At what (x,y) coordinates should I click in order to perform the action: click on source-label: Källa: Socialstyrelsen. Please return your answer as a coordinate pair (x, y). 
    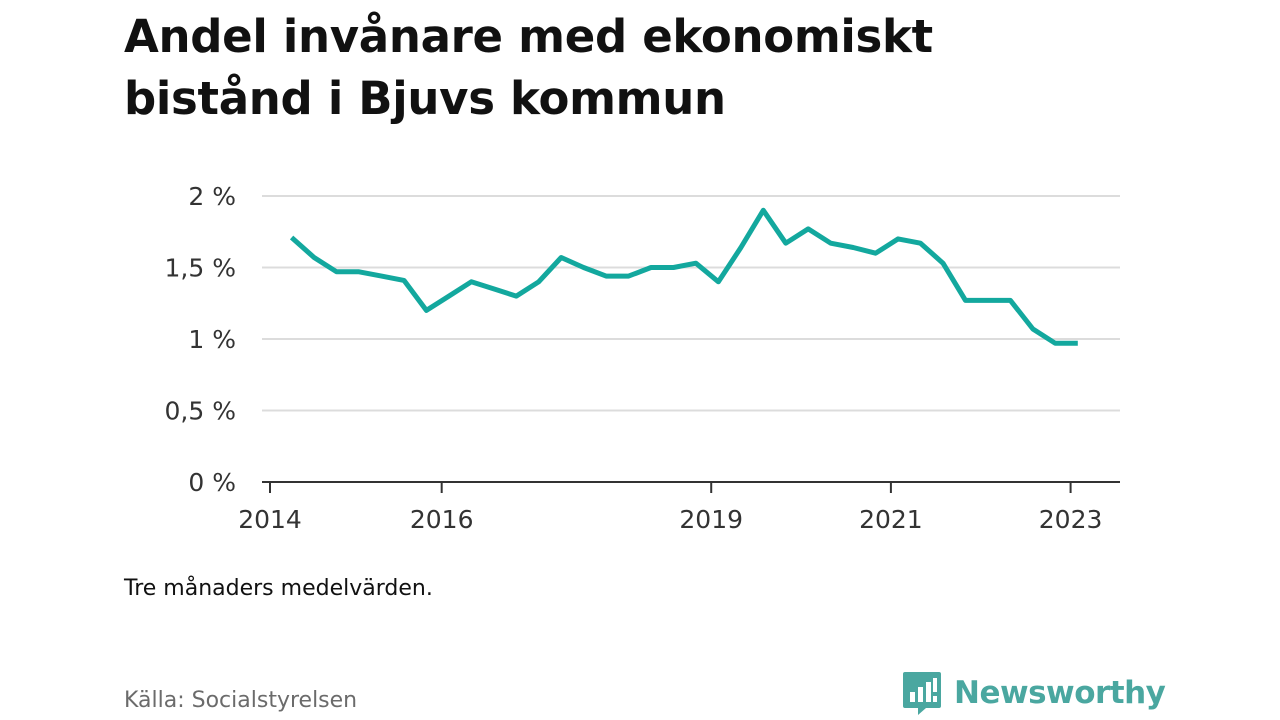
    Looking at the image, I should click on (241, 700).